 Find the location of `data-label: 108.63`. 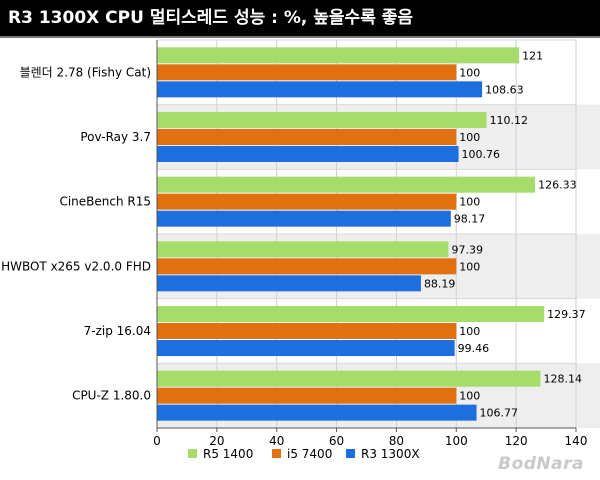

data-label: 108.63 is located at coordinates (504, 89).